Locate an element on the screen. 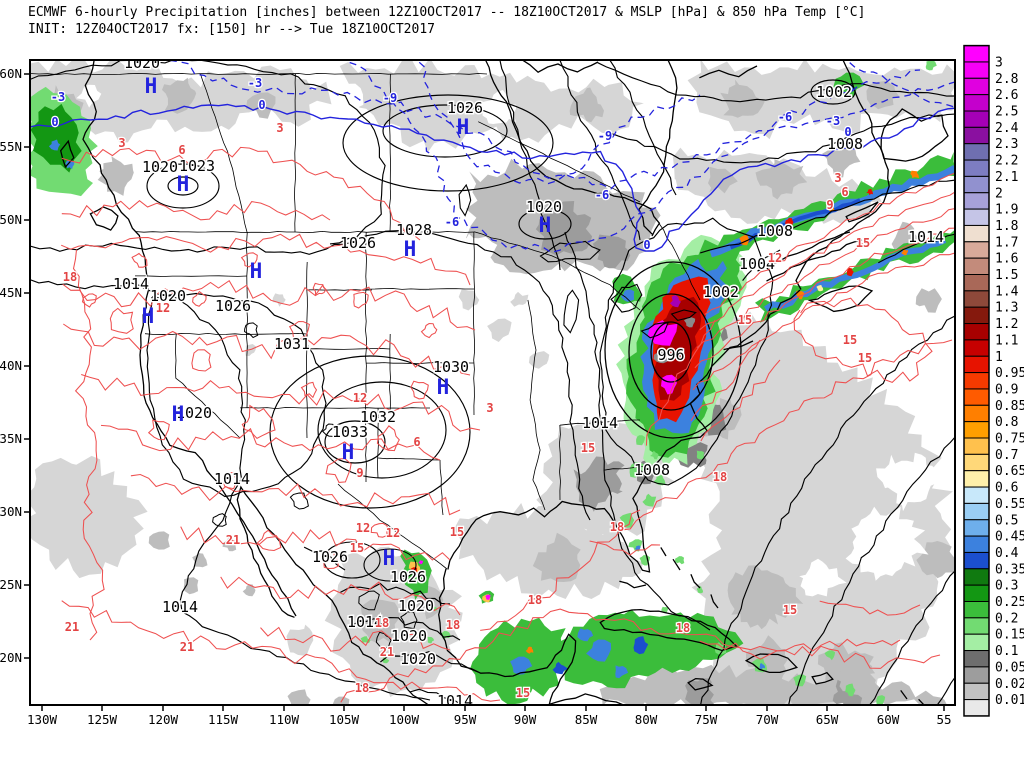 This screenshot has width=1024, height=768. lon-tick-label: 130W is located at coordinates (42, 719).